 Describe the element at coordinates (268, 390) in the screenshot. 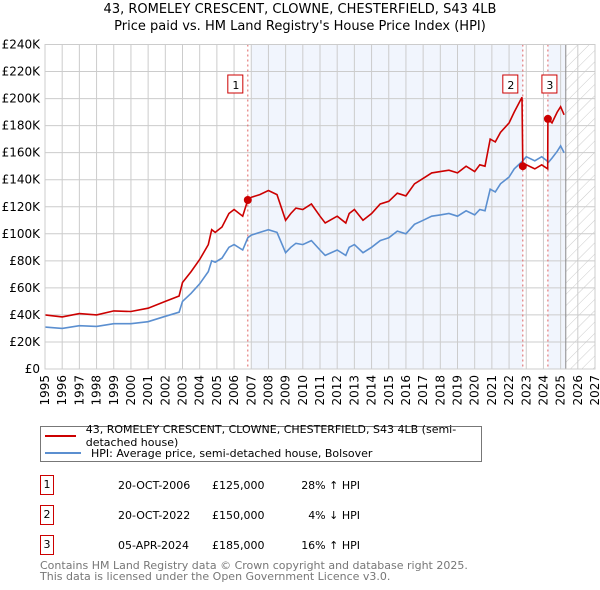

I see `x-tick-label: 2008` at that location.